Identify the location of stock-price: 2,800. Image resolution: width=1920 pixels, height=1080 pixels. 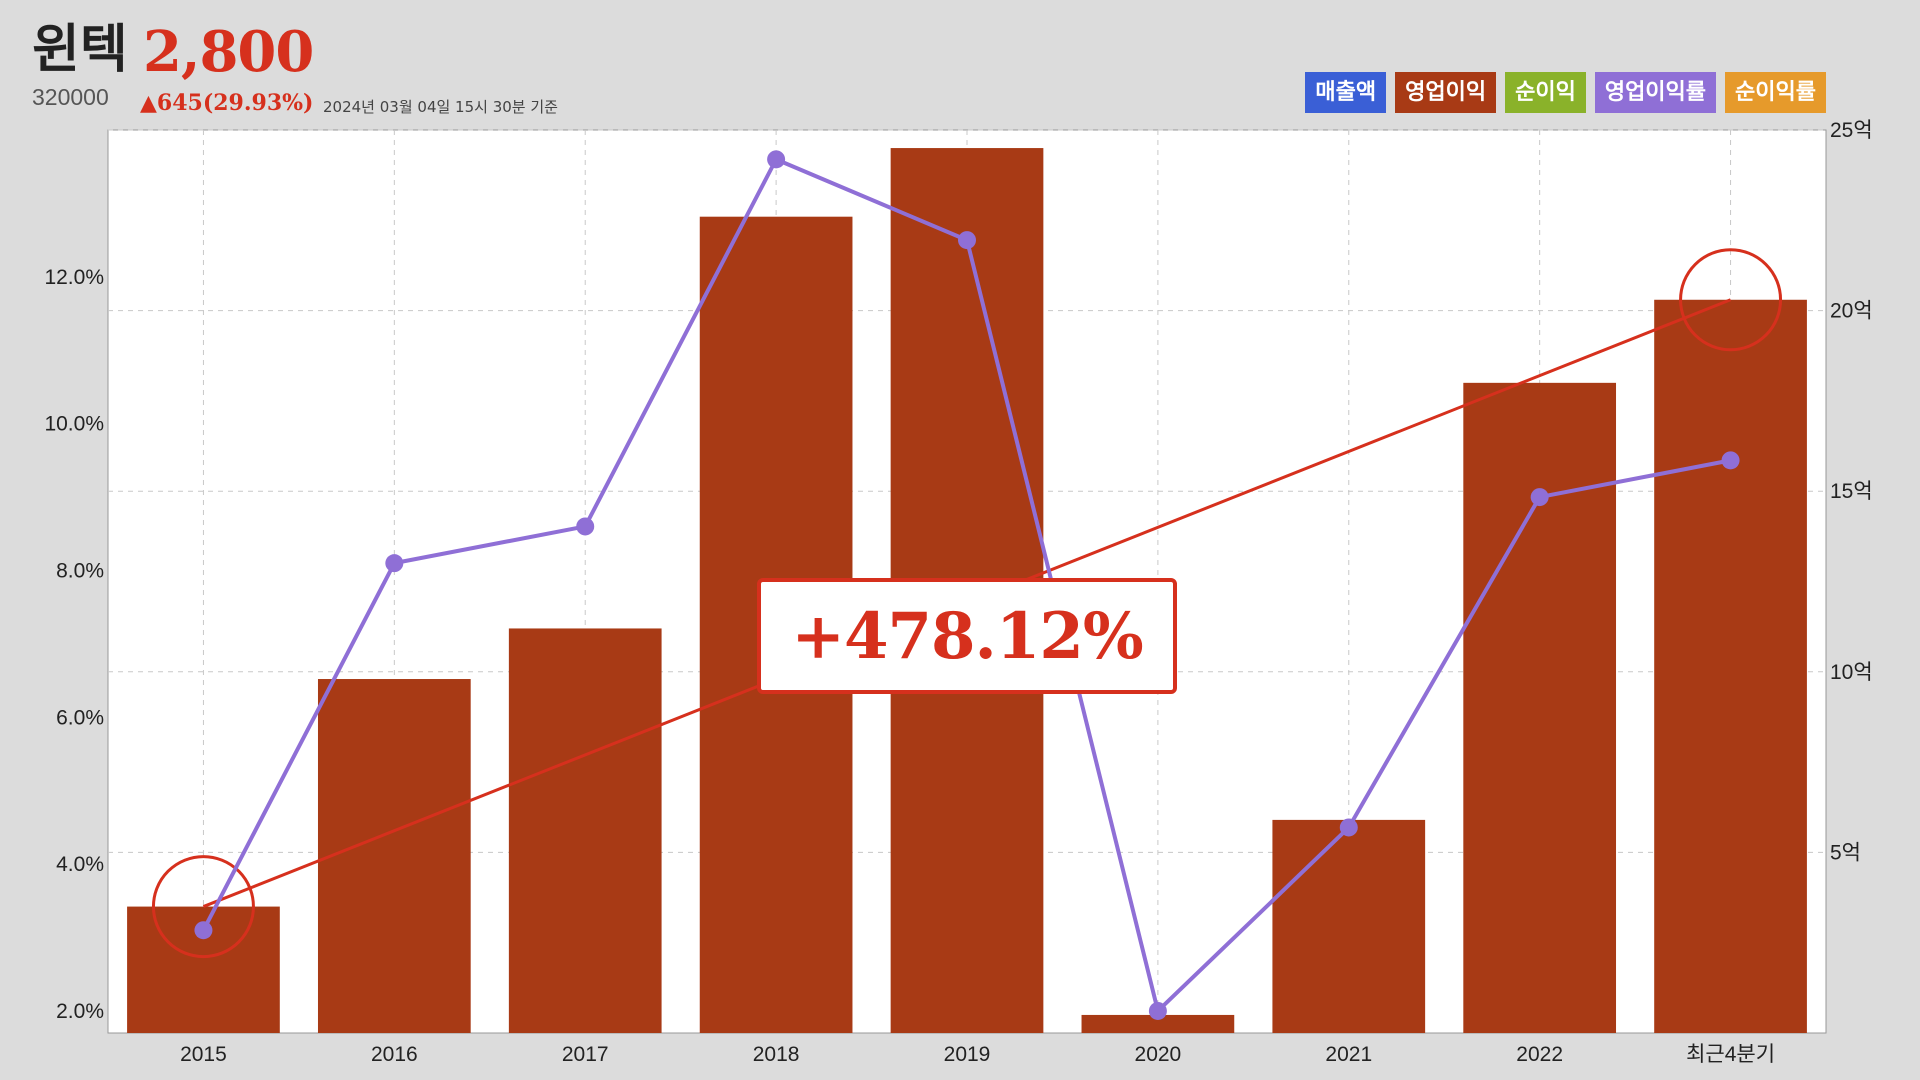
(228, 52).